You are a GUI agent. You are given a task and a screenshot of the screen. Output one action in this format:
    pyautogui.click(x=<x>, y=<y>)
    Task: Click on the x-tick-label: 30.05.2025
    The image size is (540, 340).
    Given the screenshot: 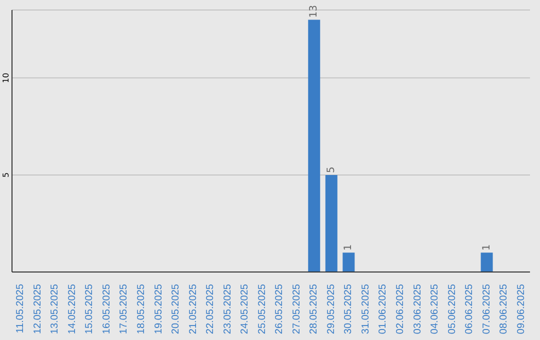 What is the action you would take?
    pyautogui.click(x=348, y=309)
    